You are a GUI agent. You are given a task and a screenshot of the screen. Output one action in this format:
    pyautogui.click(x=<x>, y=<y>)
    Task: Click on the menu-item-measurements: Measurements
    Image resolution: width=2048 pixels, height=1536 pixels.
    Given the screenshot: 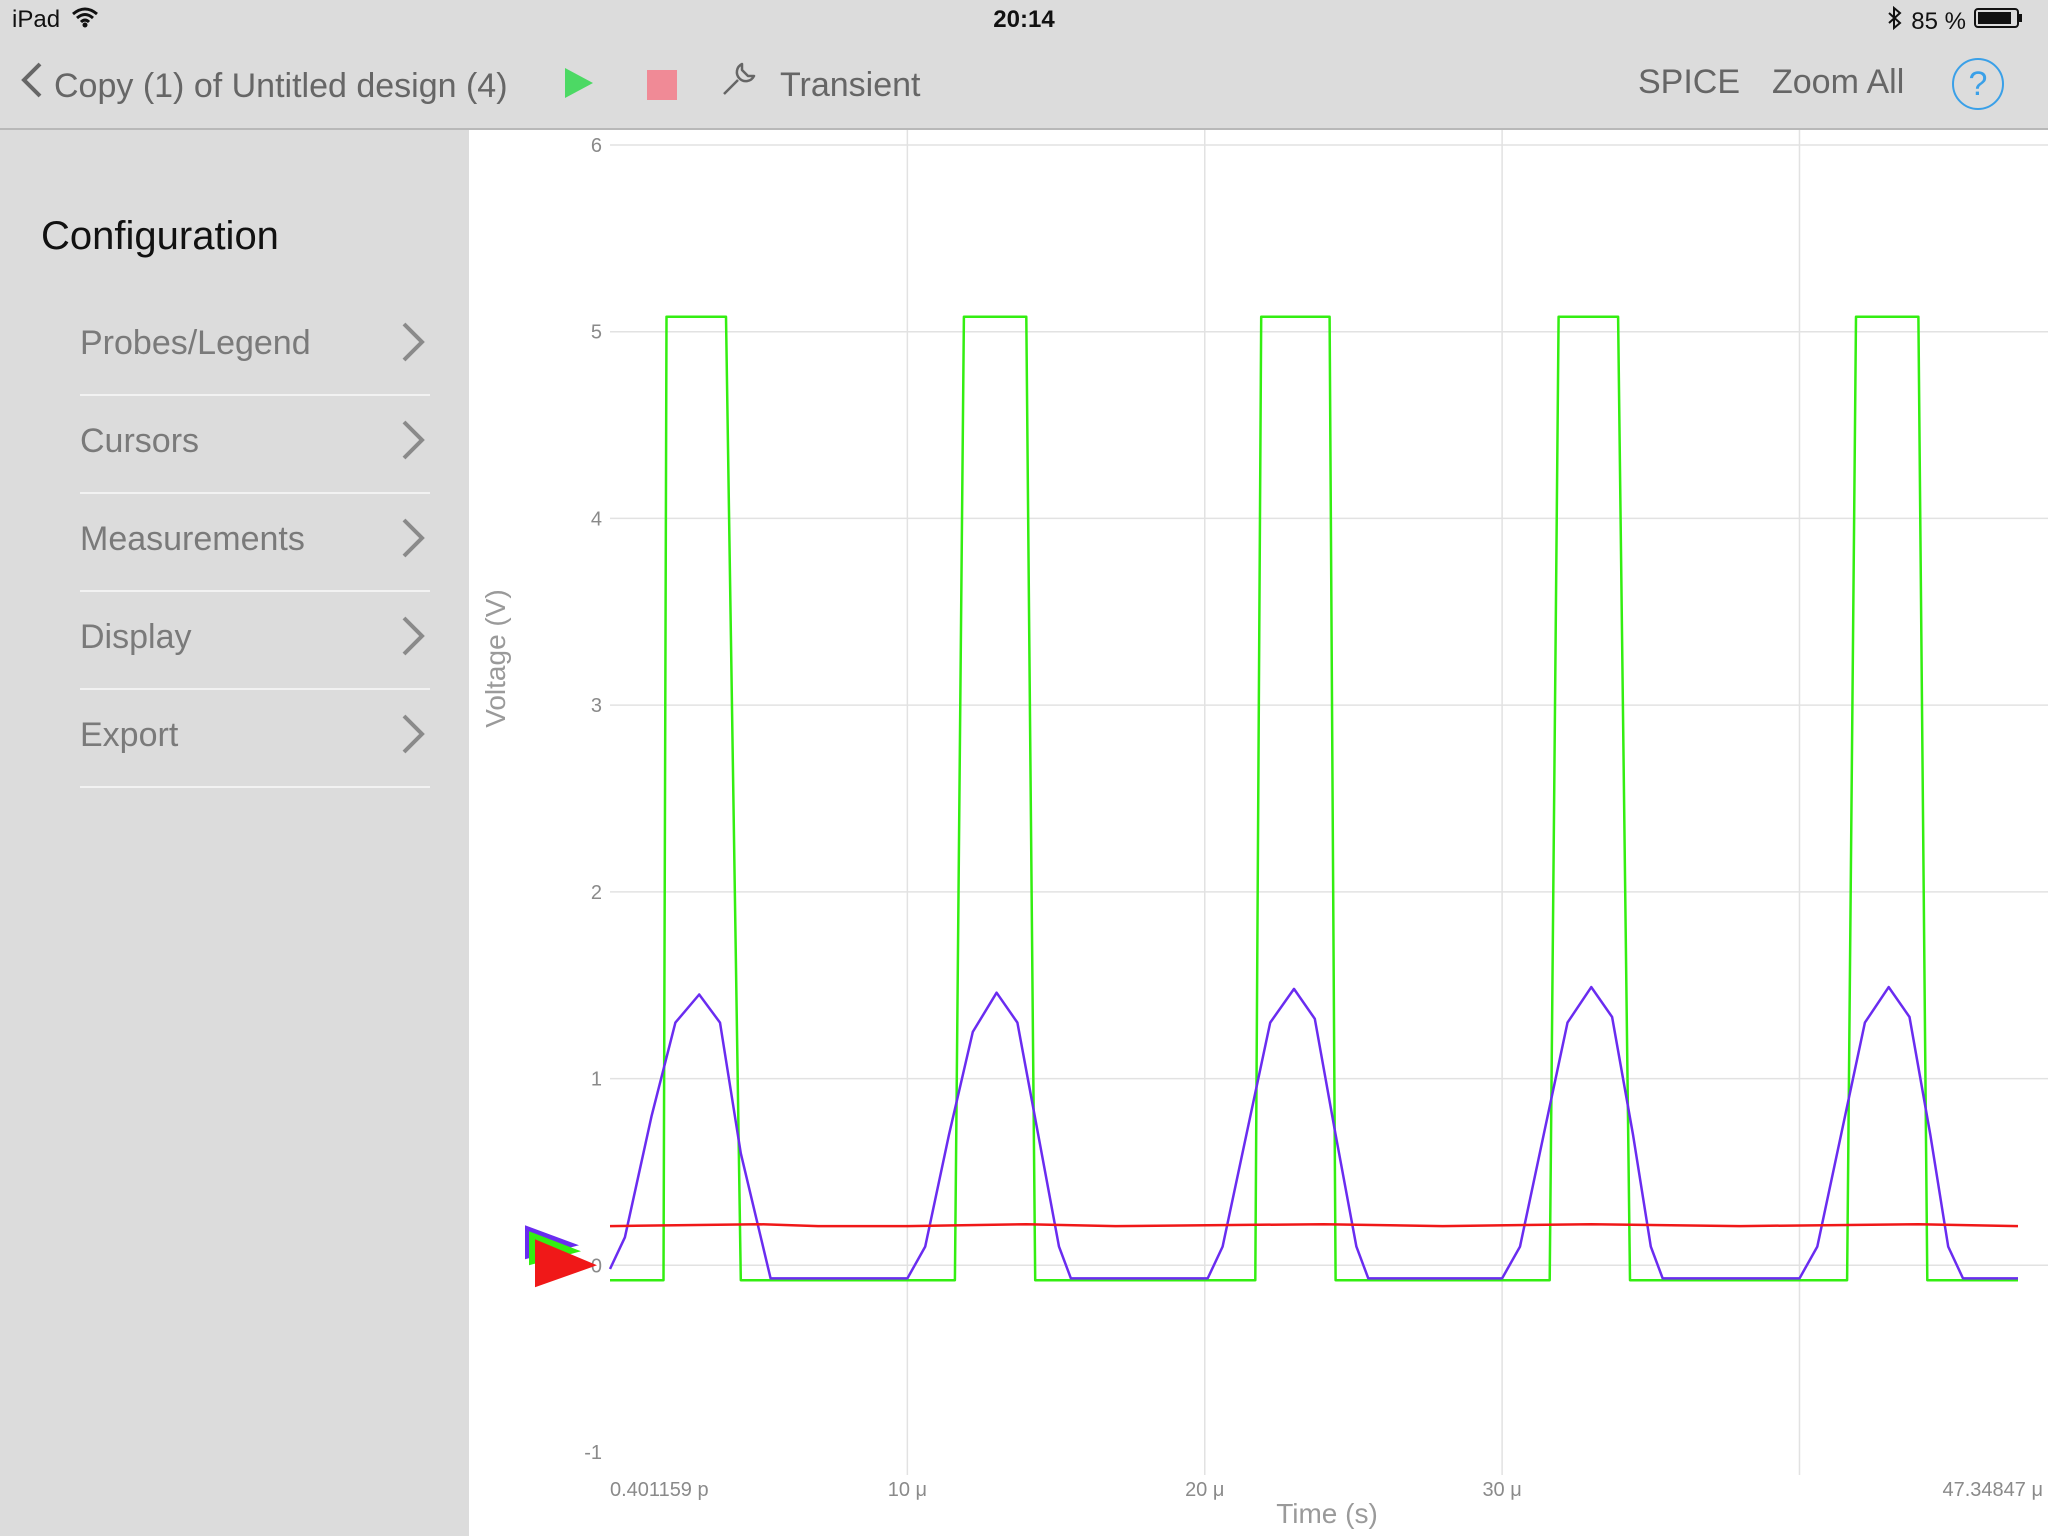 What is the action you would take?
    pyautogui.click(x=255, y=543)
    